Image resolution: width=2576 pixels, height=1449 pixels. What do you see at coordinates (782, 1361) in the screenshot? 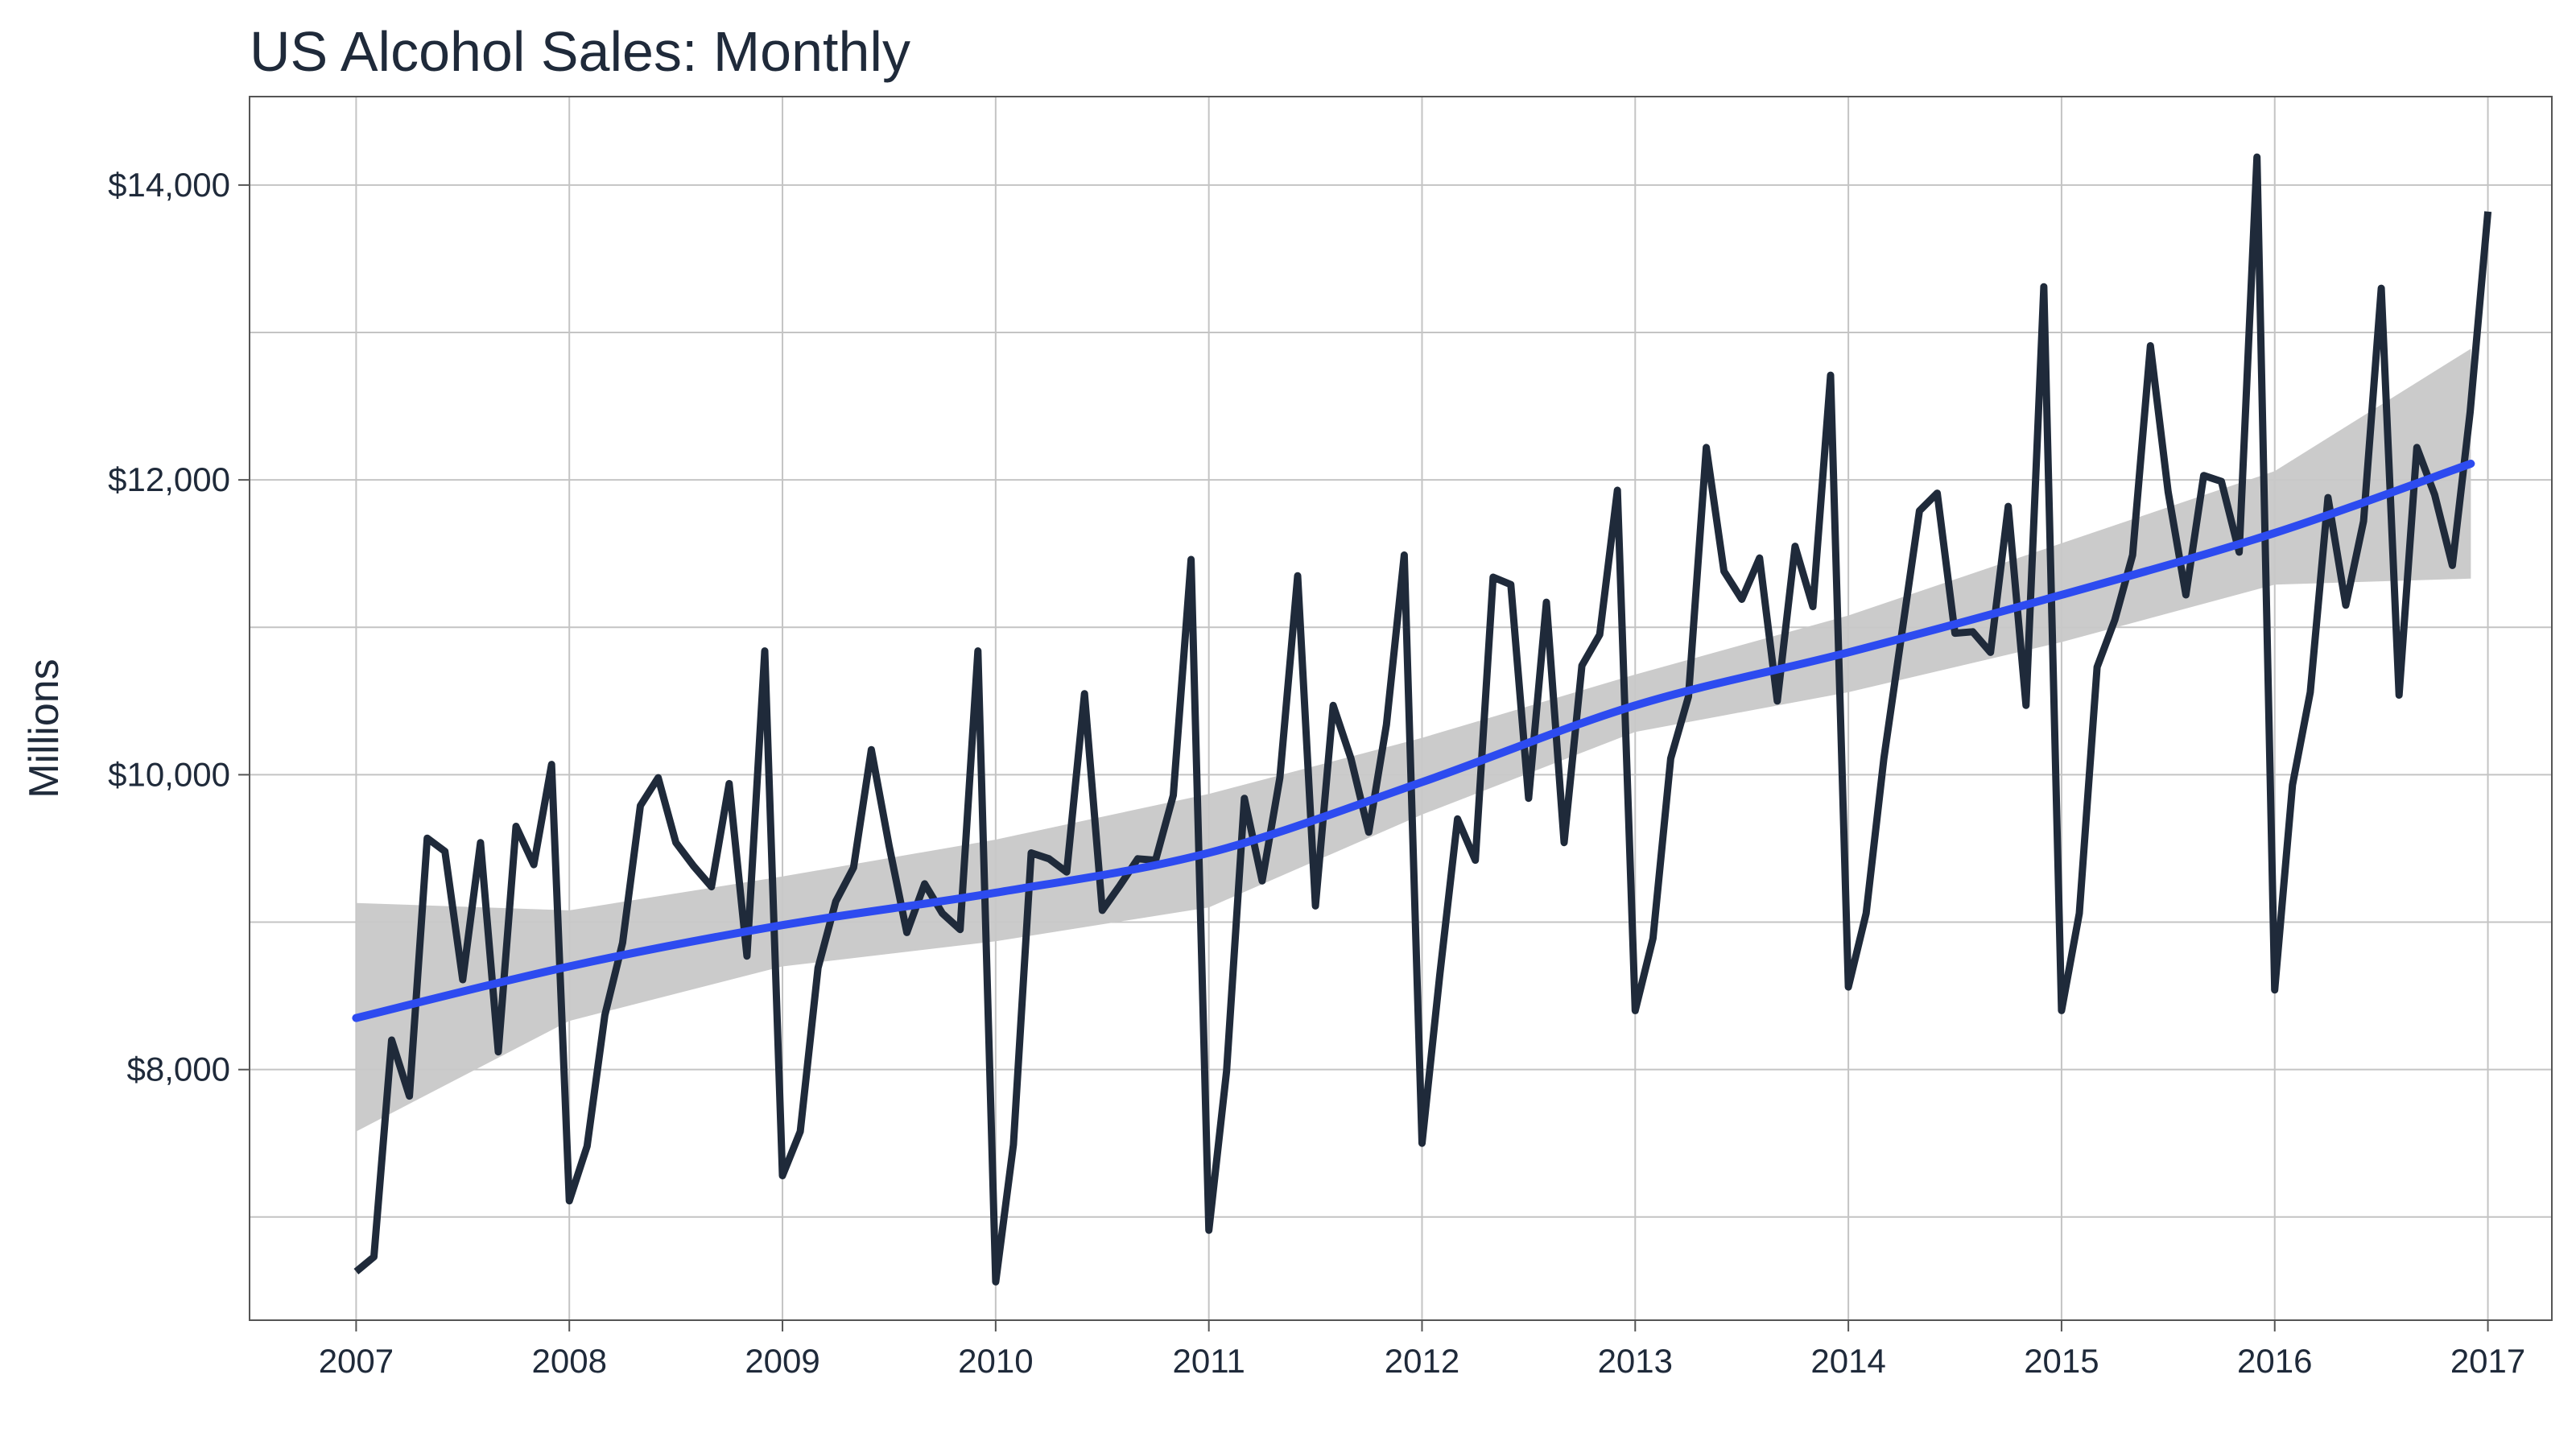
I see `x-tick-label: 2009` at bounding box center [782, 1361].